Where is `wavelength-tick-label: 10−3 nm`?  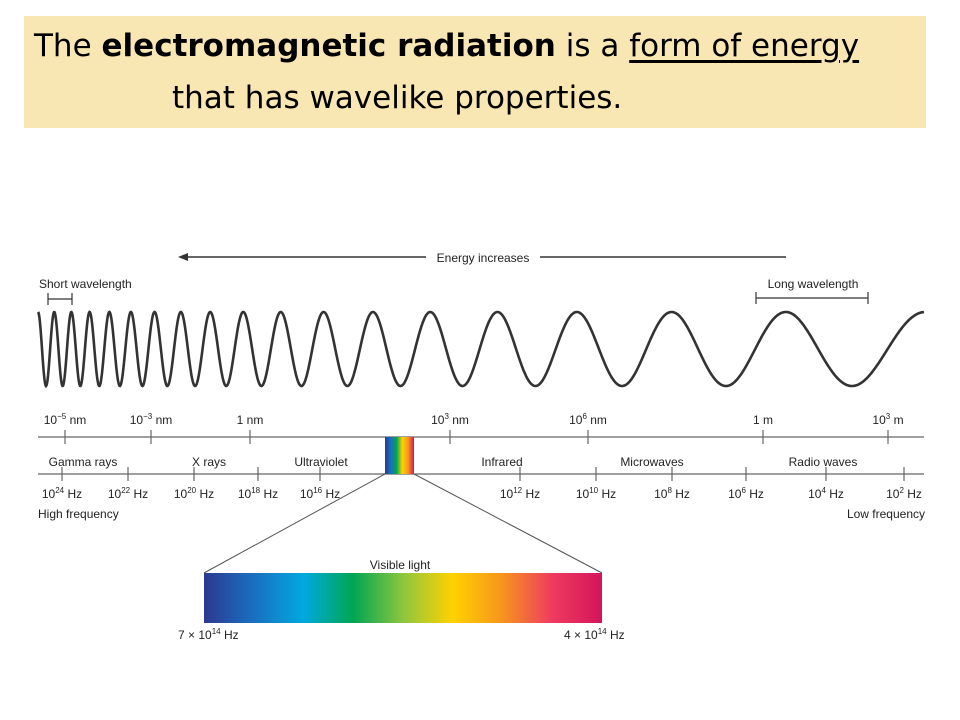
wavelength-tick-label: 10−3 nm is located at coordinates (151, 419).